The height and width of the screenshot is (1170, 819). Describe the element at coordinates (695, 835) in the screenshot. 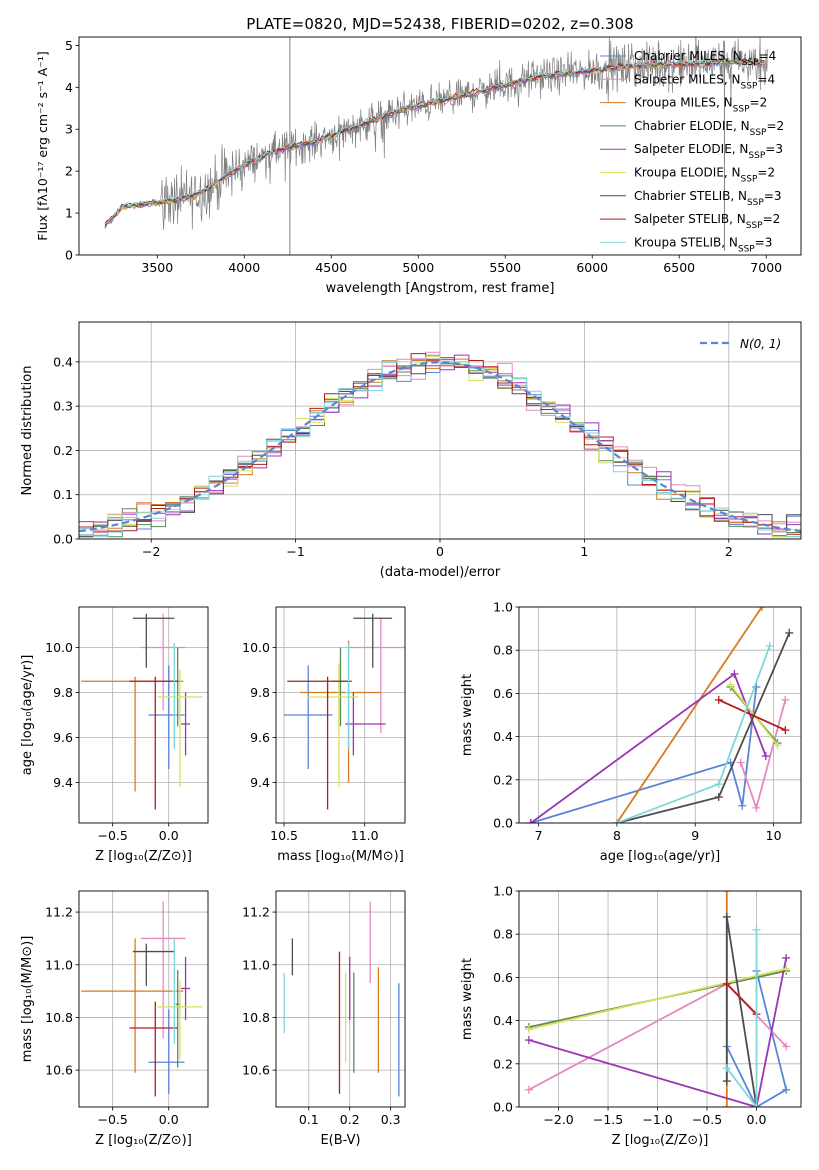

I see `tick-label-x: 9` at that location.